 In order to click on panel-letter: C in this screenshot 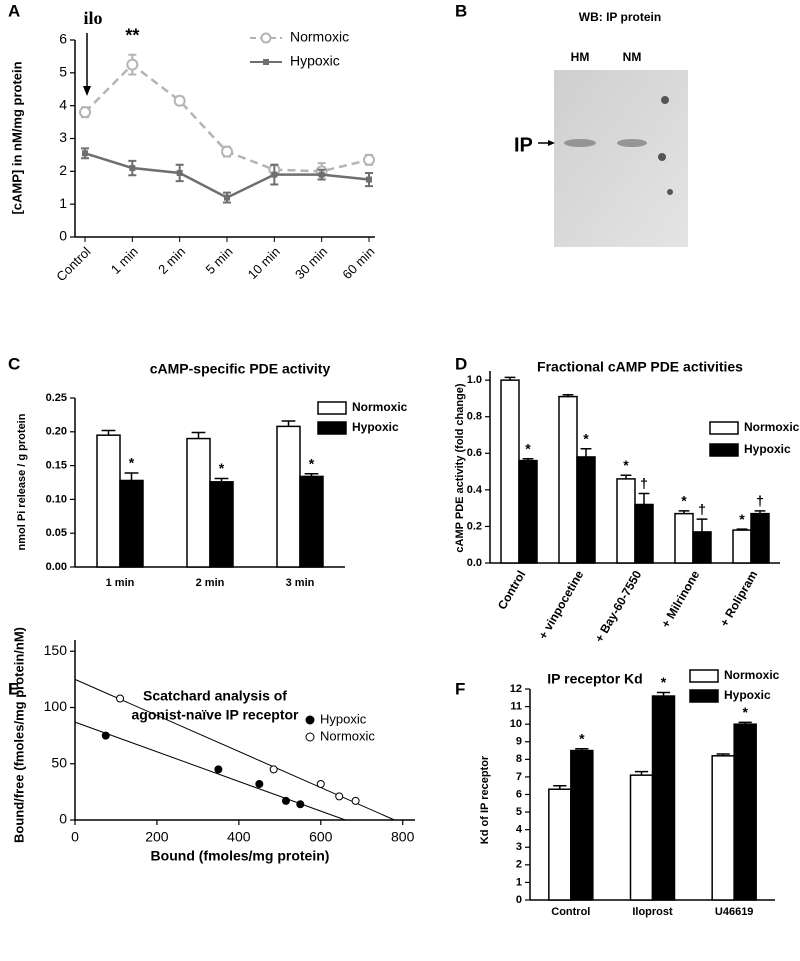, I will do `click(14, 363)`.